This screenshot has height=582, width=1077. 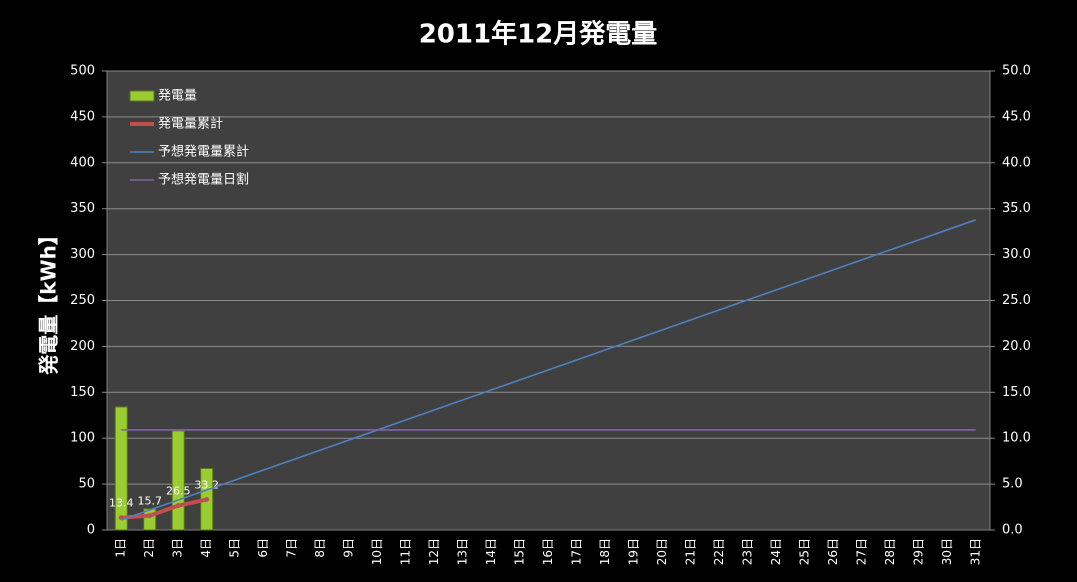 I want to click on x-tick-label: 22日, so click(x=719, y=551).